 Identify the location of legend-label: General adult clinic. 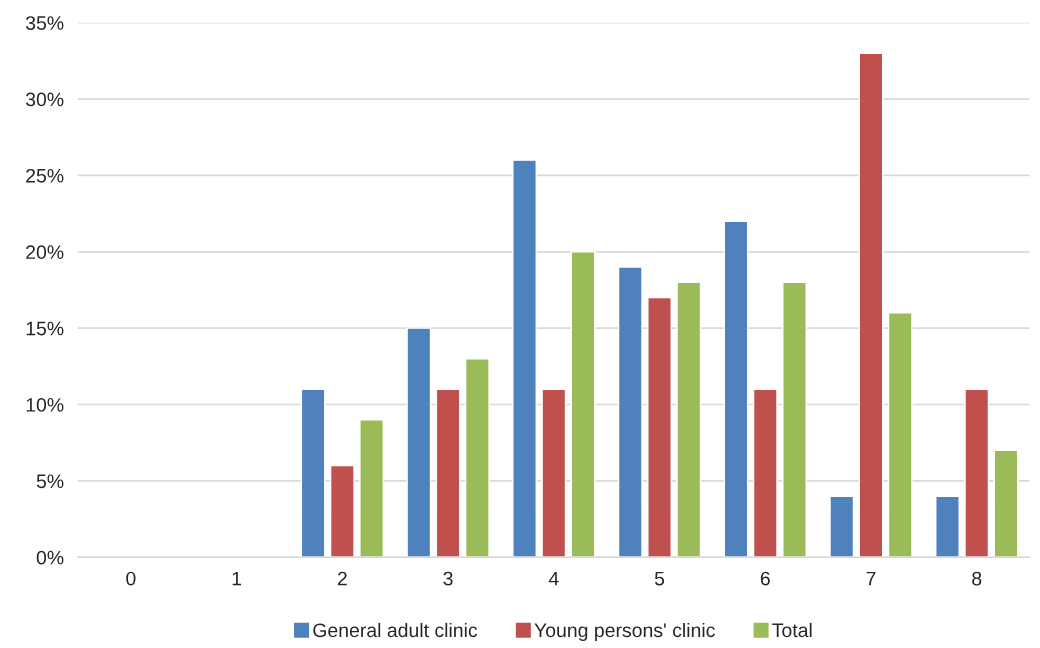
(395, 630).